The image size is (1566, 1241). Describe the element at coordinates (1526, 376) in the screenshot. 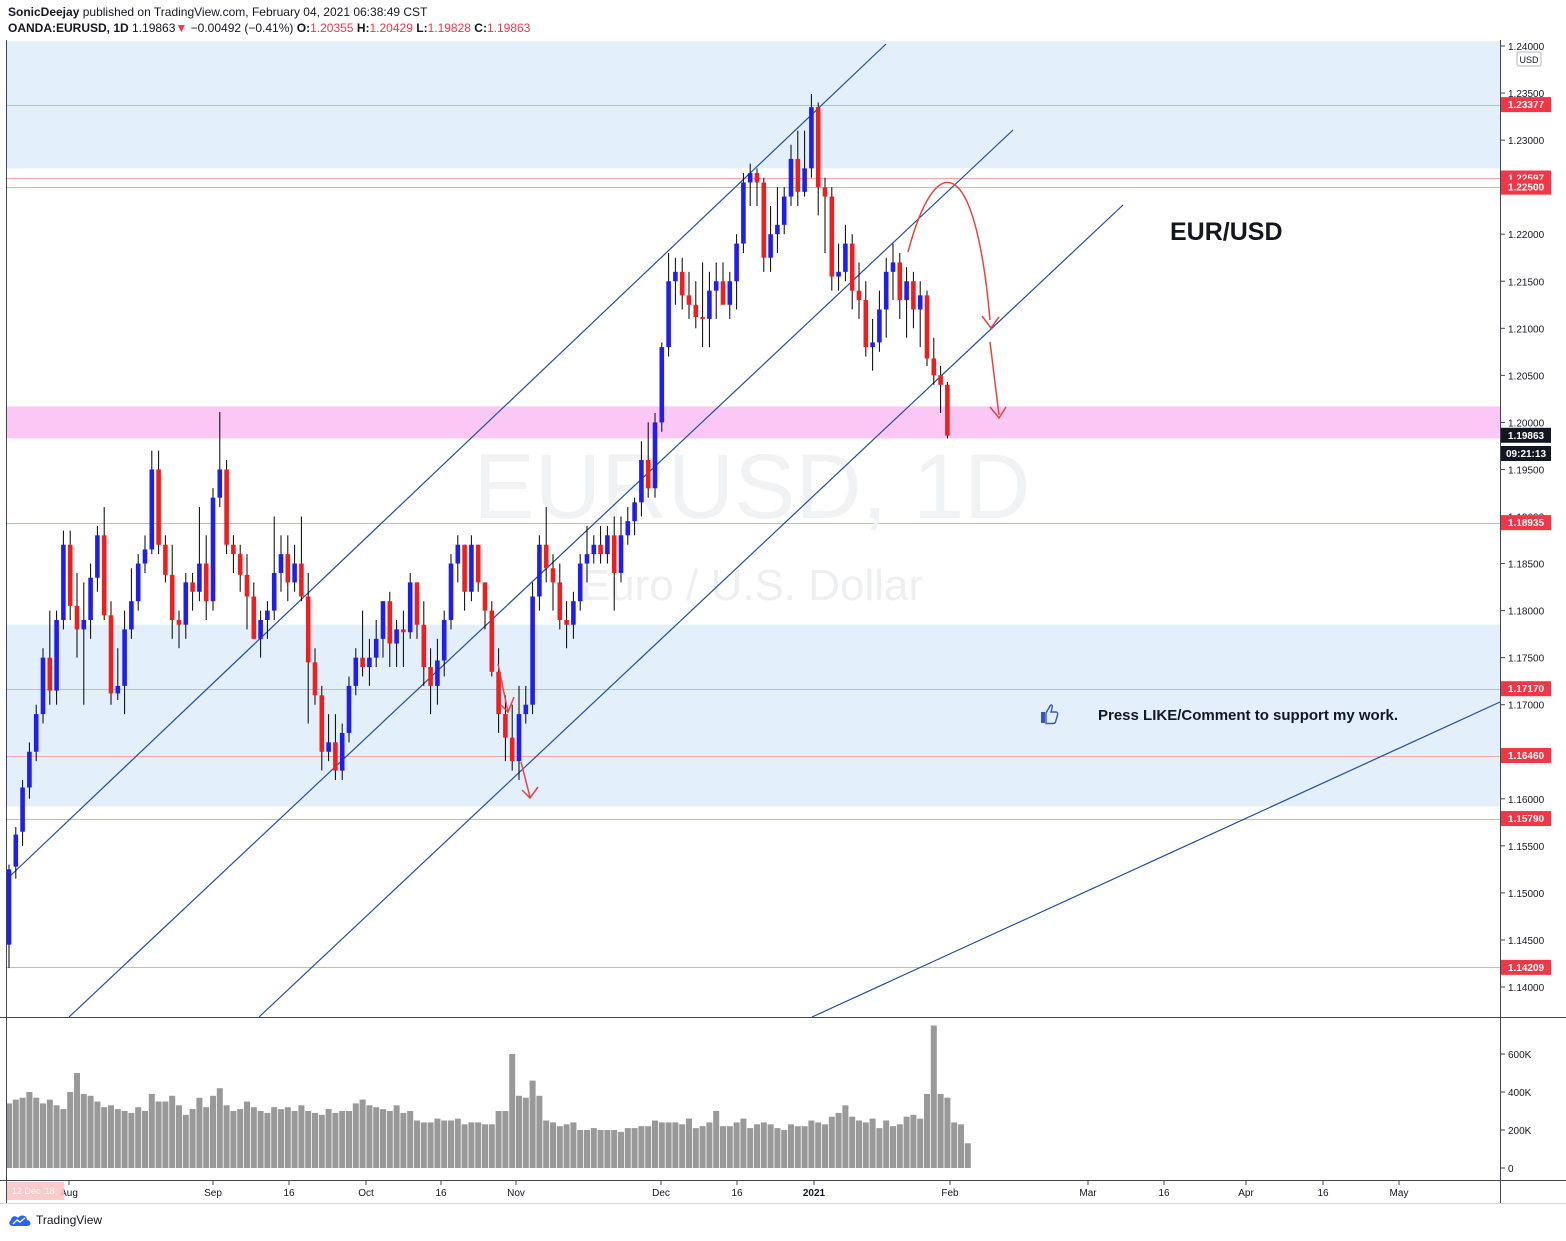

I see `price-tick-label: 1.20500` at that location.